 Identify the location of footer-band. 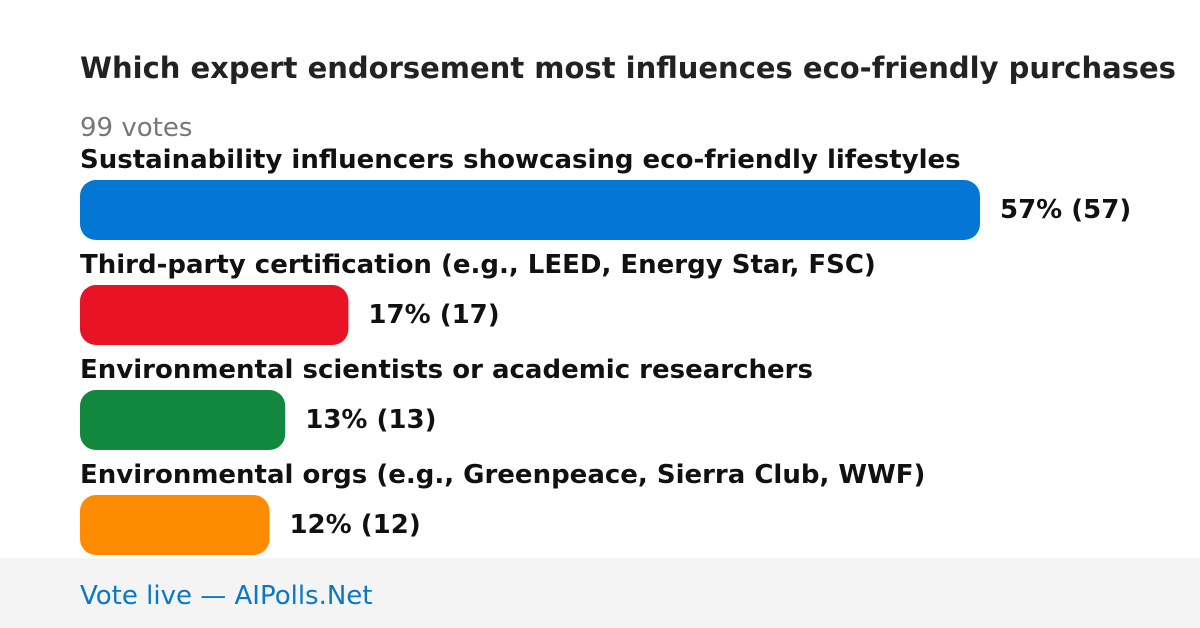
(600, 593).